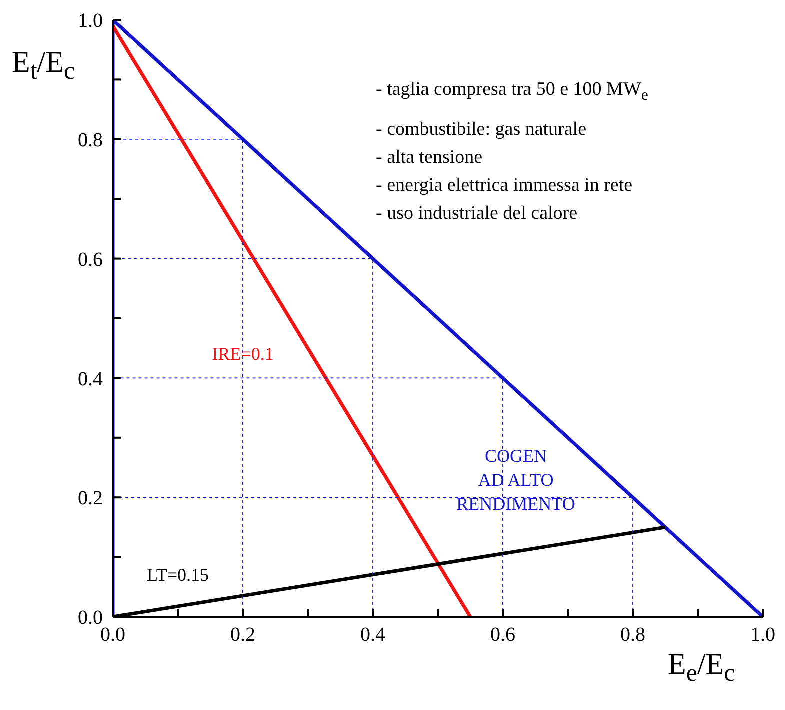 The width and height of the screenshot is (785, 710). What do you see at coordinates (178, 576) in the screenshot?
I see `series-label: LT=0.15` at bounding box center [178, 576].